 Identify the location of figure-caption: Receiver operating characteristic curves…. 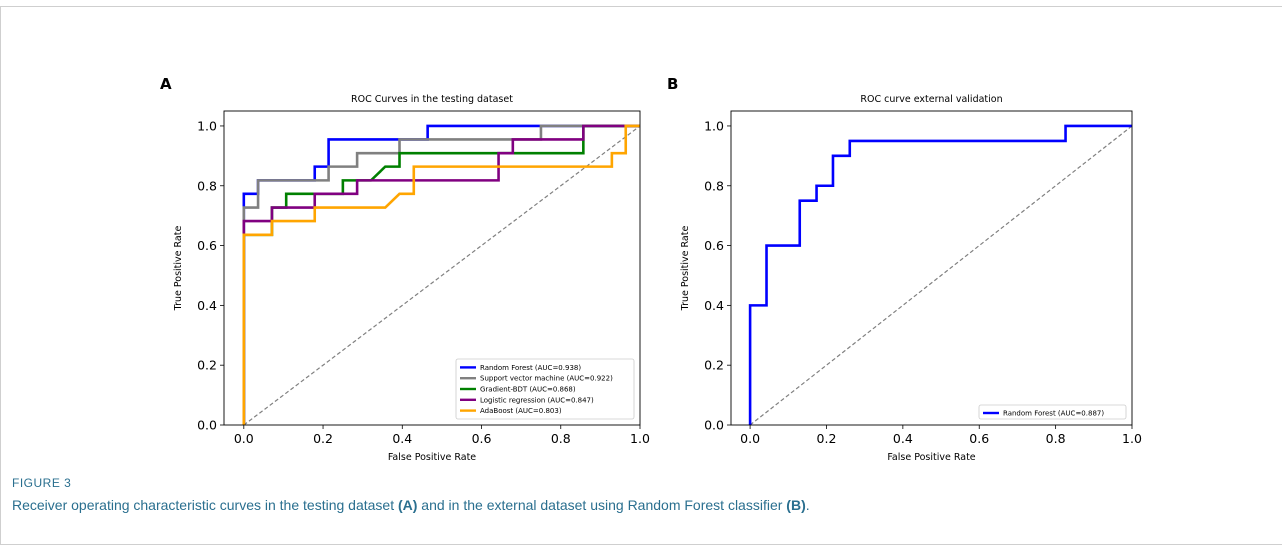
(411, 505).